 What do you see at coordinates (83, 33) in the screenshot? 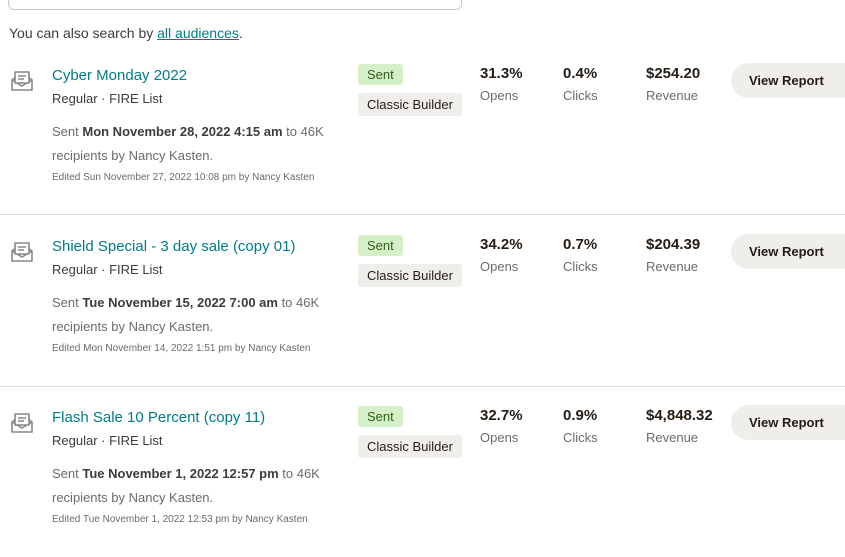
I see `search-hint-prefix: You can also search by` at bounding box center [83, 33].